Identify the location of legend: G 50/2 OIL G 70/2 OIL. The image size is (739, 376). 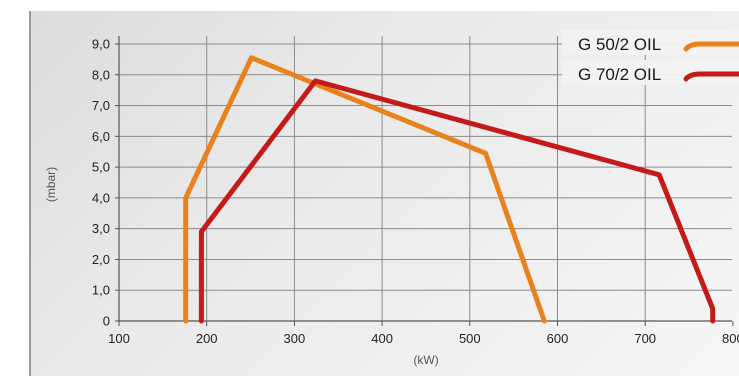
(650, 57).